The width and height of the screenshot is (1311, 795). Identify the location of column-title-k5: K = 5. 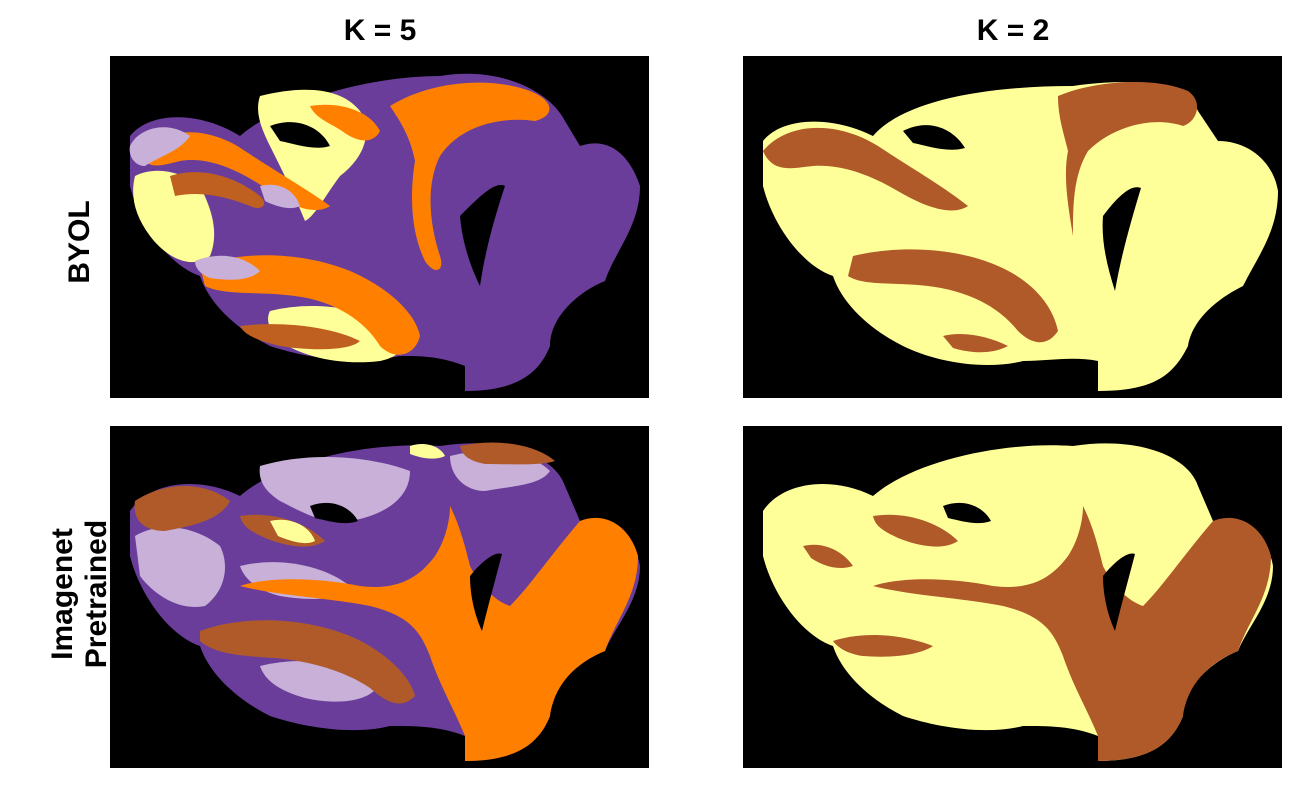
(380, 30).